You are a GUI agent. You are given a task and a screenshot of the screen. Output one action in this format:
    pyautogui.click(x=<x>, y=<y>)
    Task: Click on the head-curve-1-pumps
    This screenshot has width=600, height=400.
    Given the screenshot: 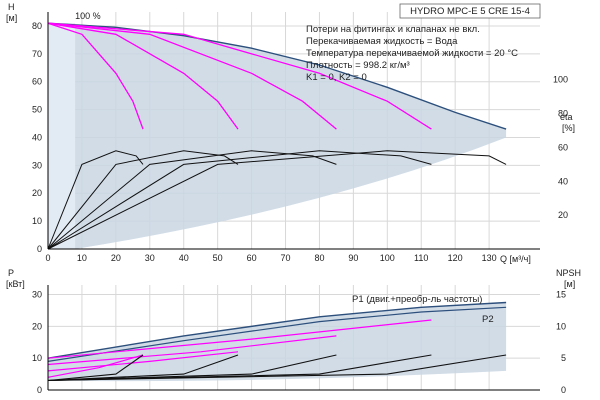 What is the action you would take?
    pyautogui.click(x=95, y=76)
    